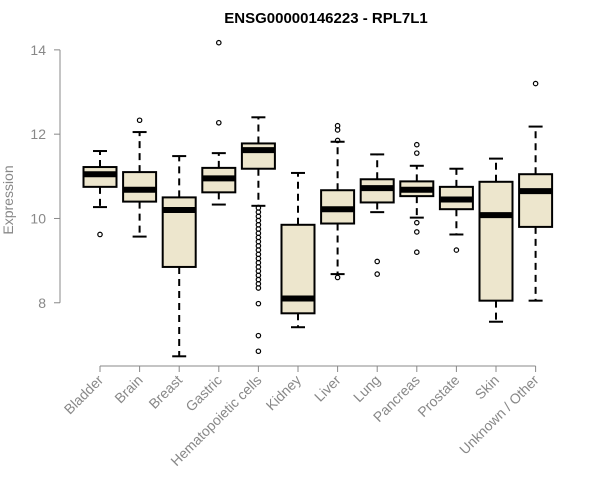 The image size is (600, 500). Describe the element at coordinates (100, 194) in the screenshot. I see `box-bladder` at that location.